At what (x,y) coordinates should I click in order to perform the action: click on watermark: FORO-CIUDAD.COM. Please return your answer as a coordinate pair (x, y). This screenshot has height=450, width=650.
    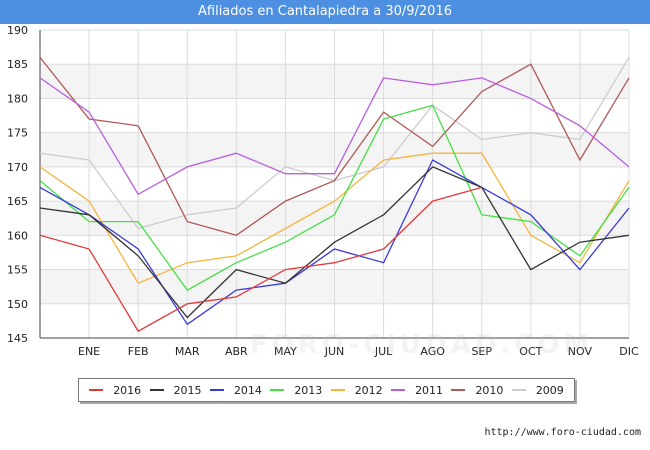
    Looking at the image, I should click on (422, 345).